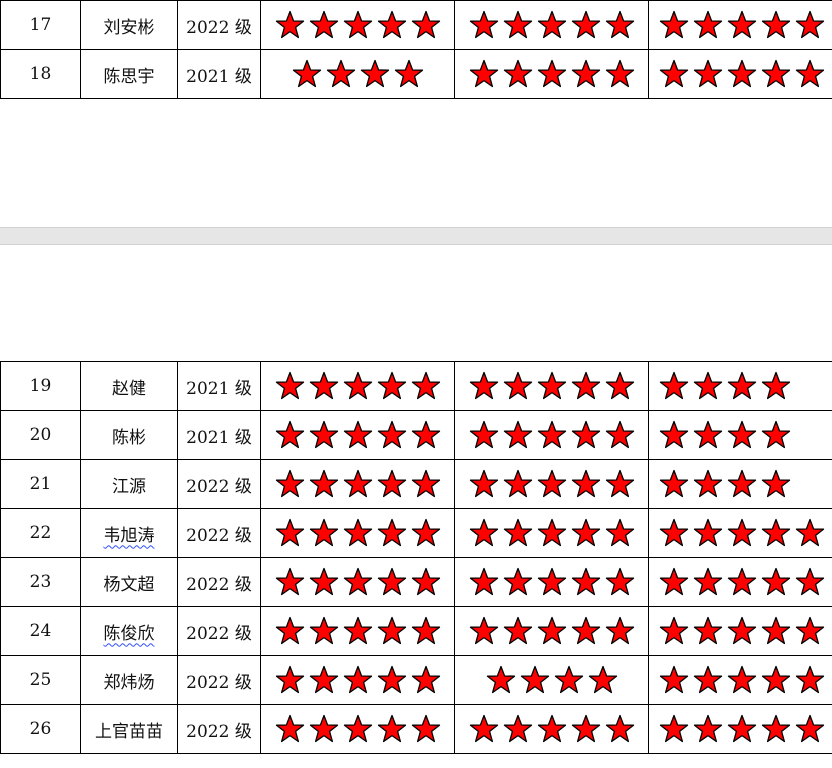  I want to click on student-name-cell: 刘安彬, so click(129, 25).